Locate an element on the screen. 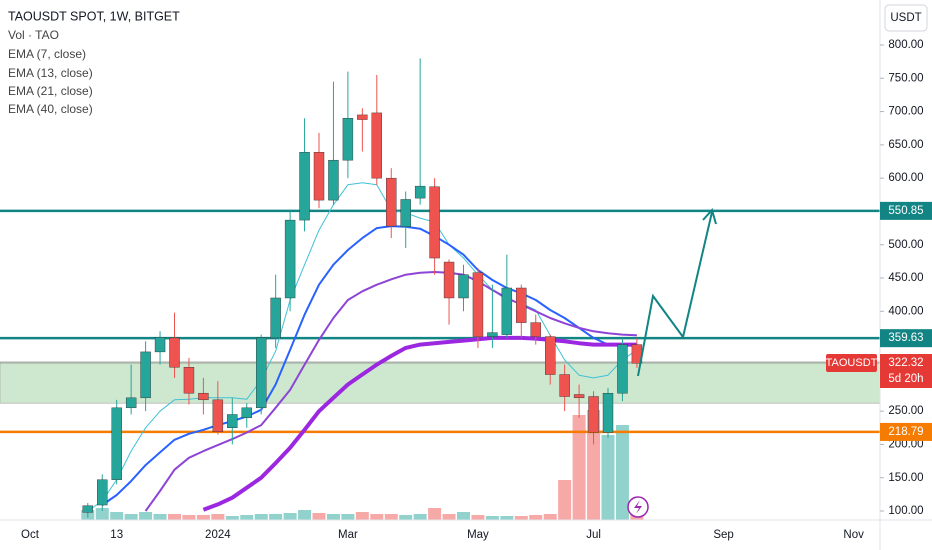 Image resolution: width=932 pixels, height=550 pixels. y-tick-label: 800.00 is located at coordinates (905, 45).